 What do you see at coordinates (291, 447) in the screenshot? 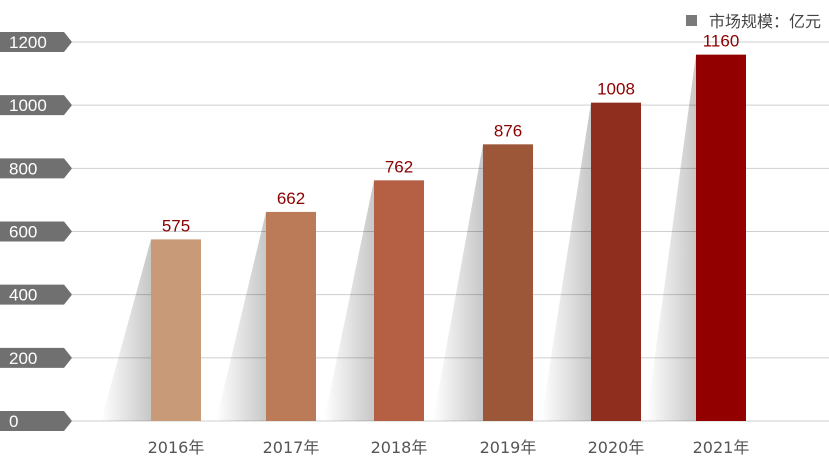
I see `x-tick-label: 2017年` at bounding box center [291, 447].